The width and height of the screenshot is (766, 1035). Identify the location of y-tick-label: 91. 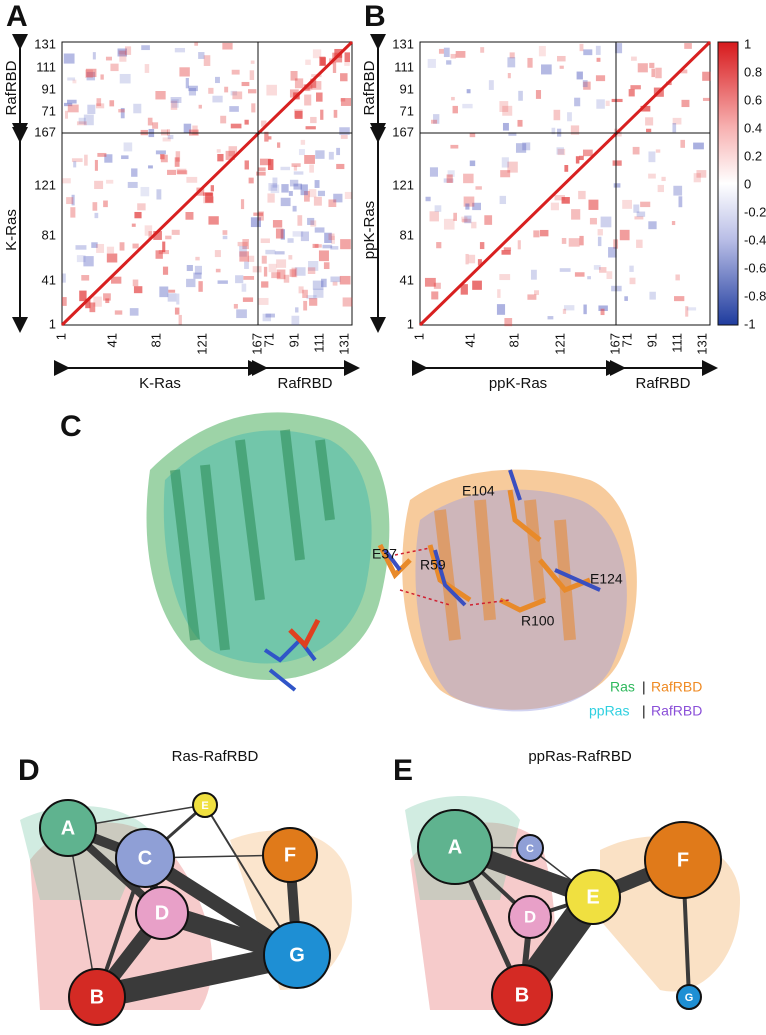
(407, 88).